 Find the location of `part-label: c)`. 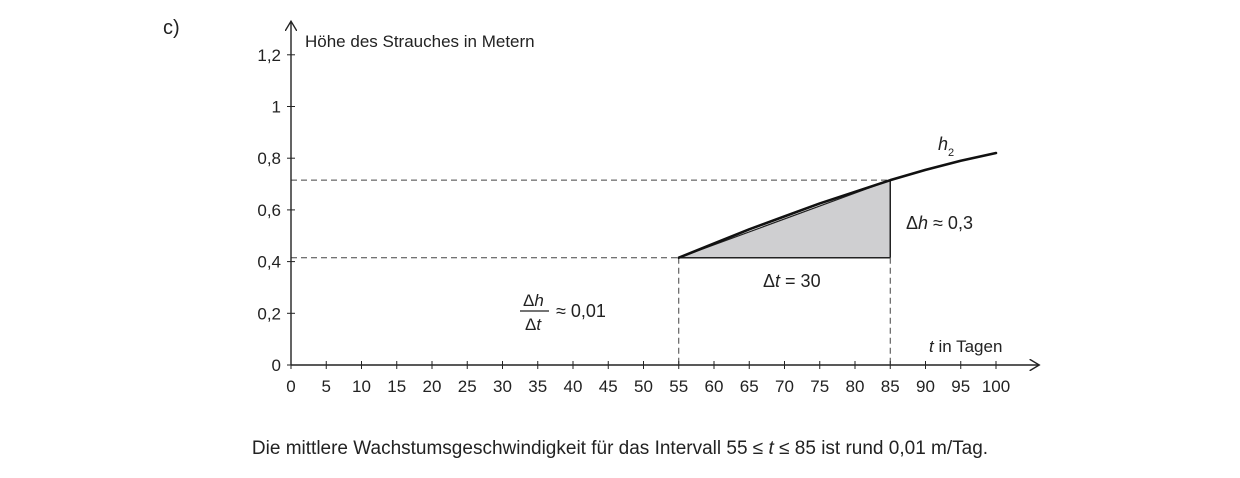

part-label: c) is located at coordinates (171, 28).